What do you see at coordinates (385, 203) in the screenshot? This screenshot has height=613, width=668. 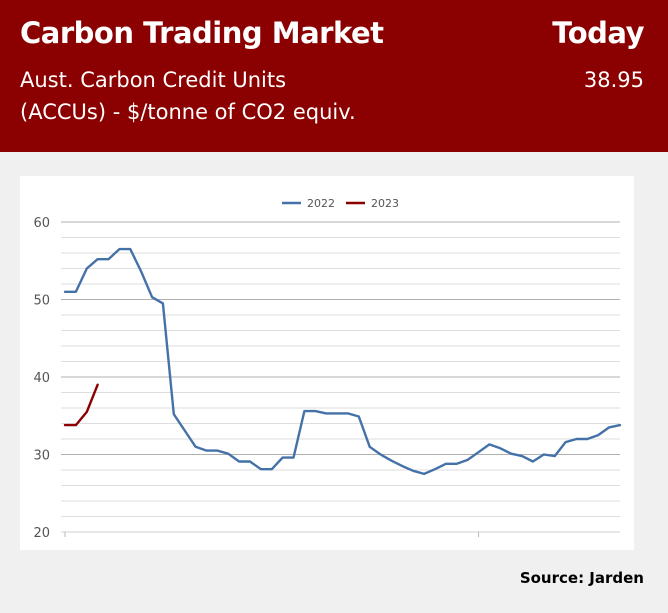 I see `legend-label: 2023` at bounding box center [385, 203].